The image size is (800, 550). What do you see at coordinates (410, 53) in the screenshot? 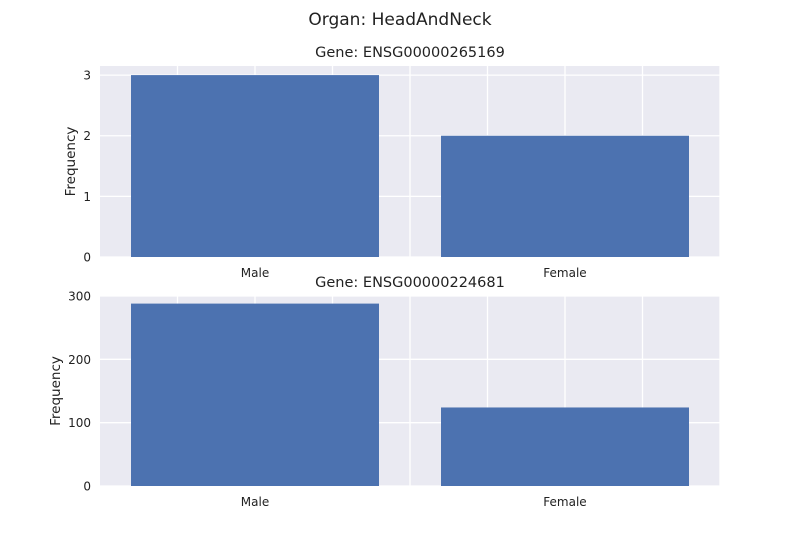
I see `subplot-title: Gene: ENSG00000265169` at bounding box center [410, 53].